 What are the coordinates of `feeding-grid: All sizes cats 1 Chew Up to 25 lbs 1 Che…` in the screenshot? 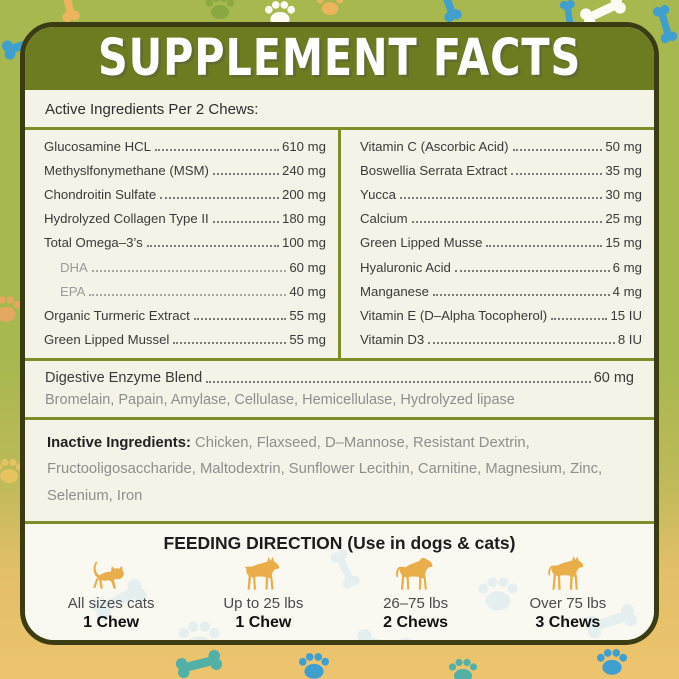 It's located at (339, 593).